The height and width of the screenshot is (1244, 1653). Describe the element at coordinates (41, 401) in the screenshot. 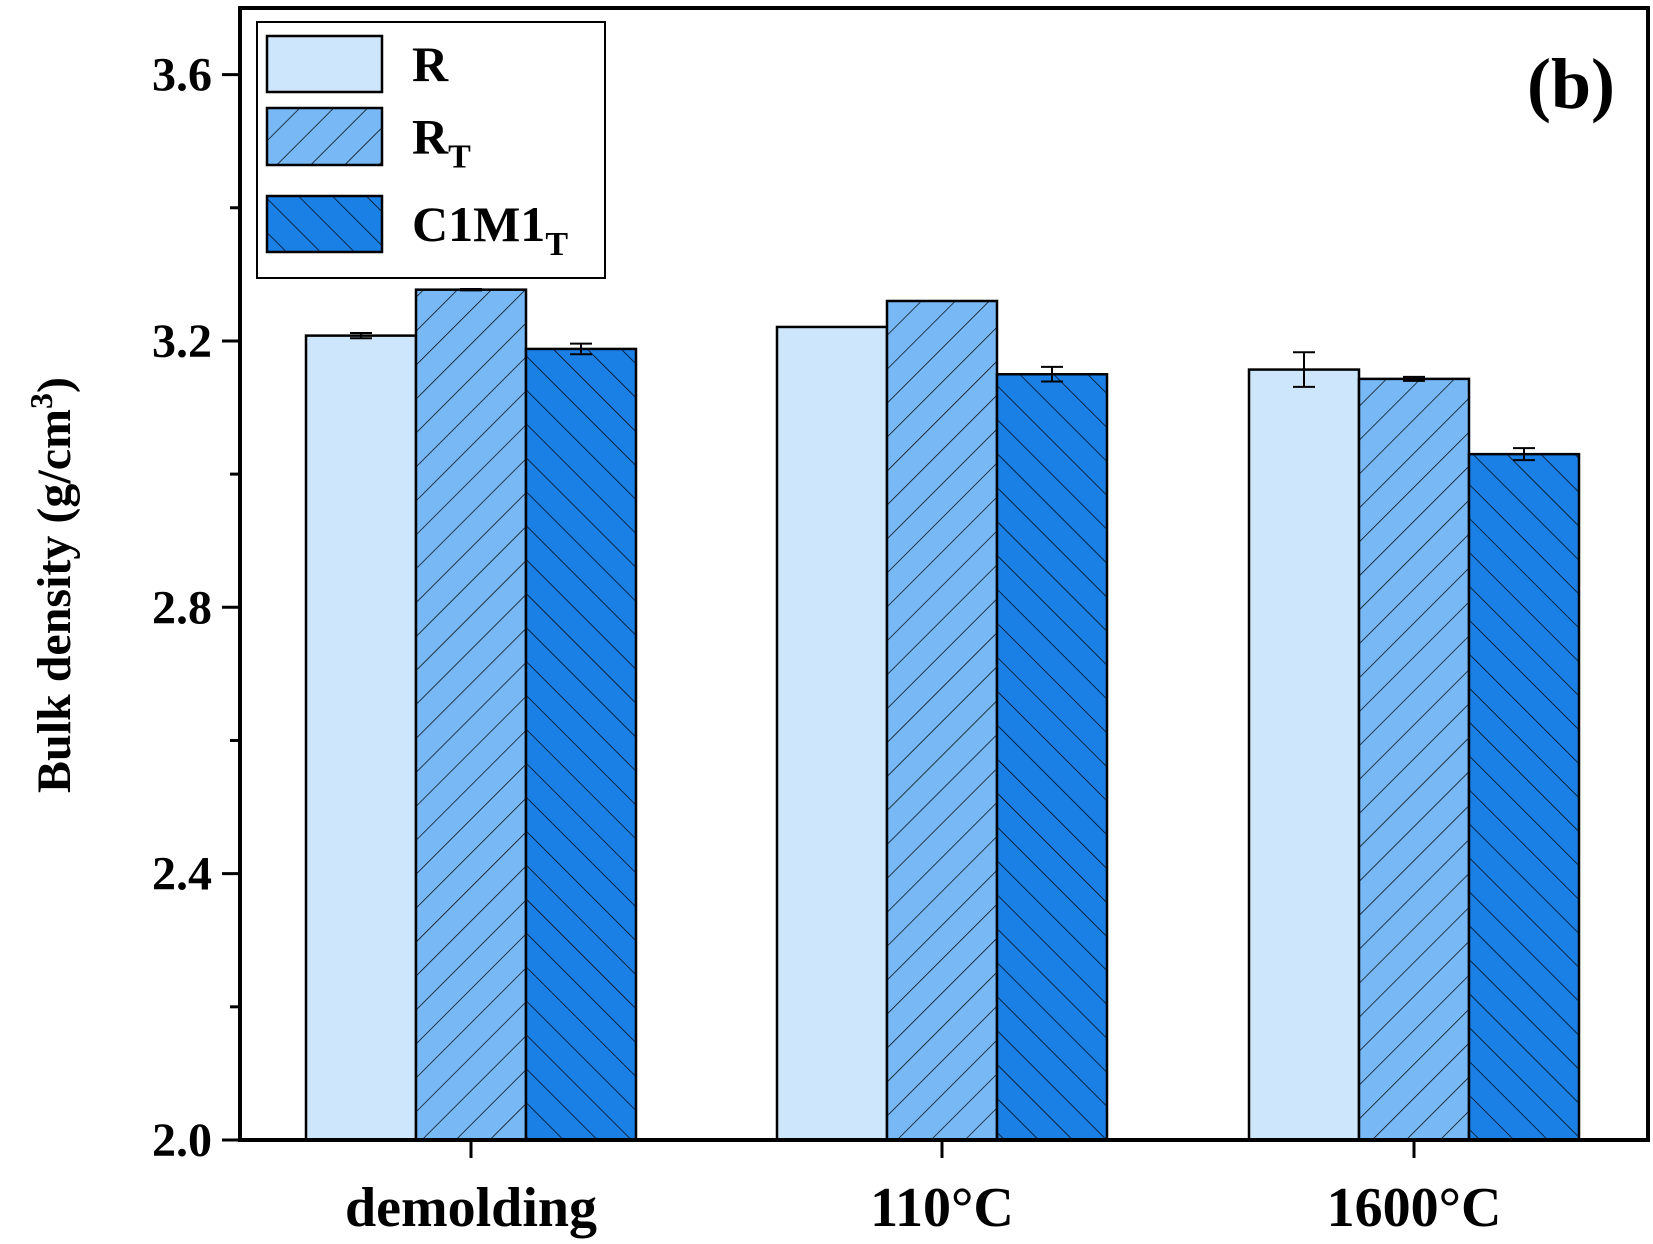

I see `y-axis-label-superscript: 3` at that location.